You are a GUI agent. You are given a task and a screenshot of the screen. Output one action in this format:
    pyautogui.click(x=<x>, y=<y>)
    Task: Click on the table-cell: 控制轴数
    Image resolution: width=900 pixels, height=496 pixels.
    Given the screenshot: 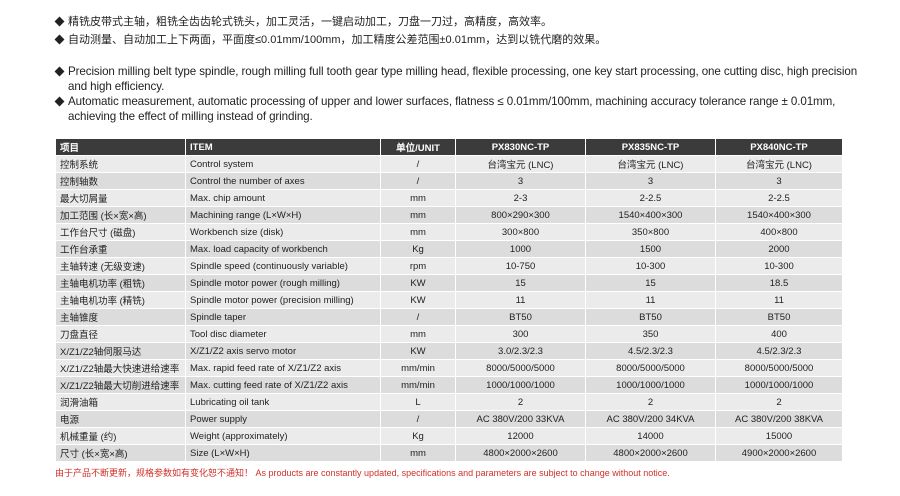 What is the action you would take?
    pyautogui.click(x=120, y=181)
    